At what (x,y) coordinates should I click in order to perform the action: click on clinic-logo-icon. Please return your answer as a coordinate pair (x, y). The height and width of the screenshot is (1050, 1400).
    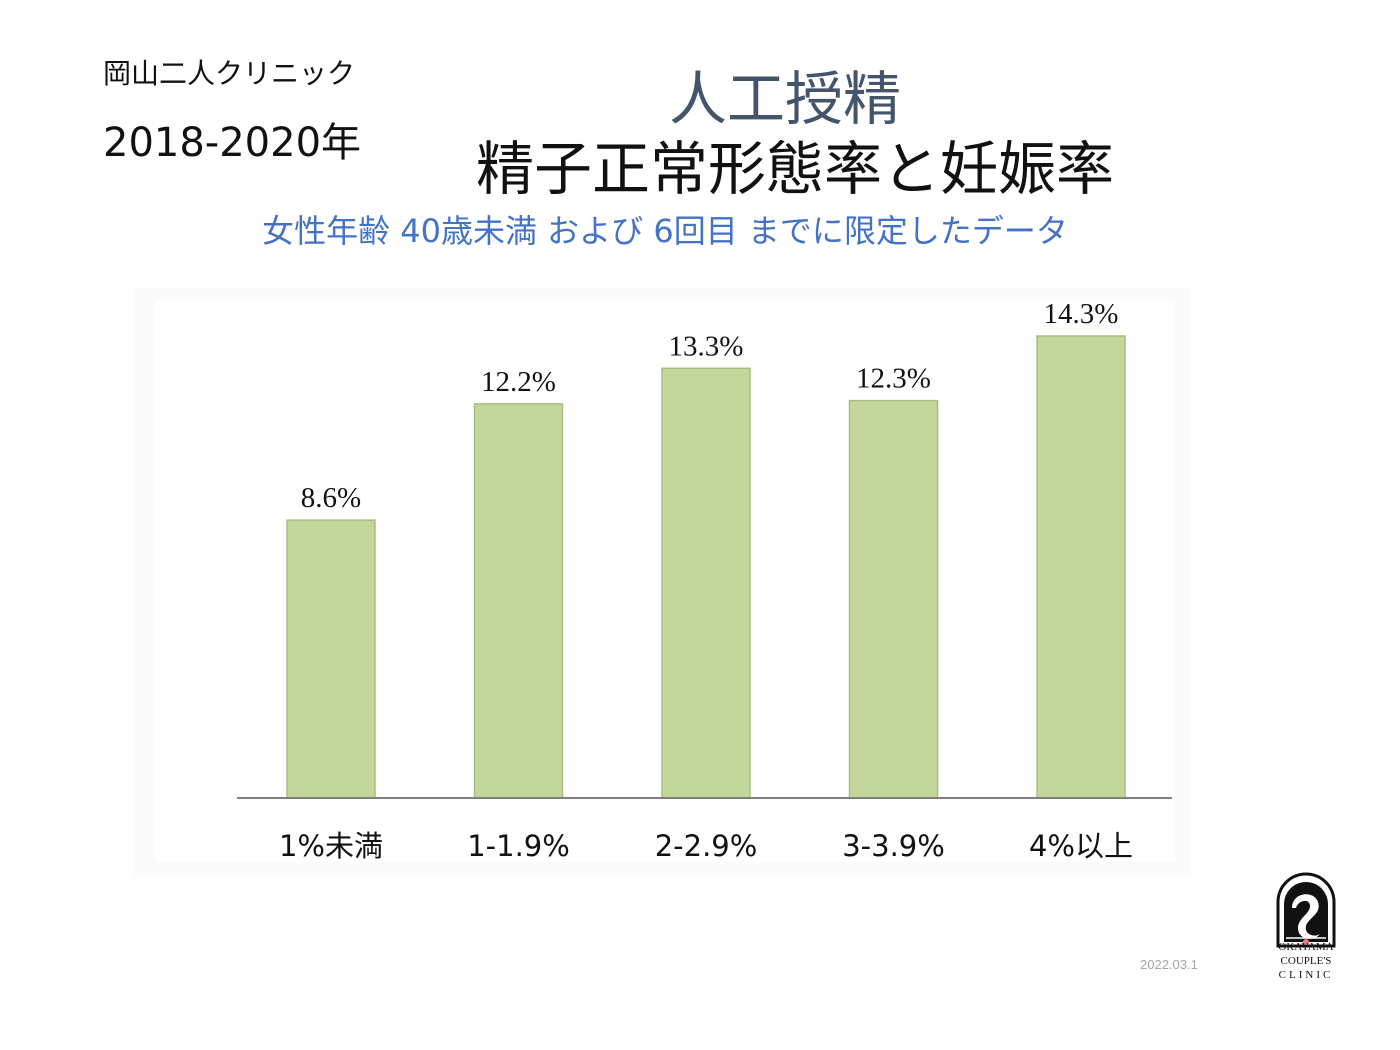
    Looking at the image, I should click on (1306, 910).